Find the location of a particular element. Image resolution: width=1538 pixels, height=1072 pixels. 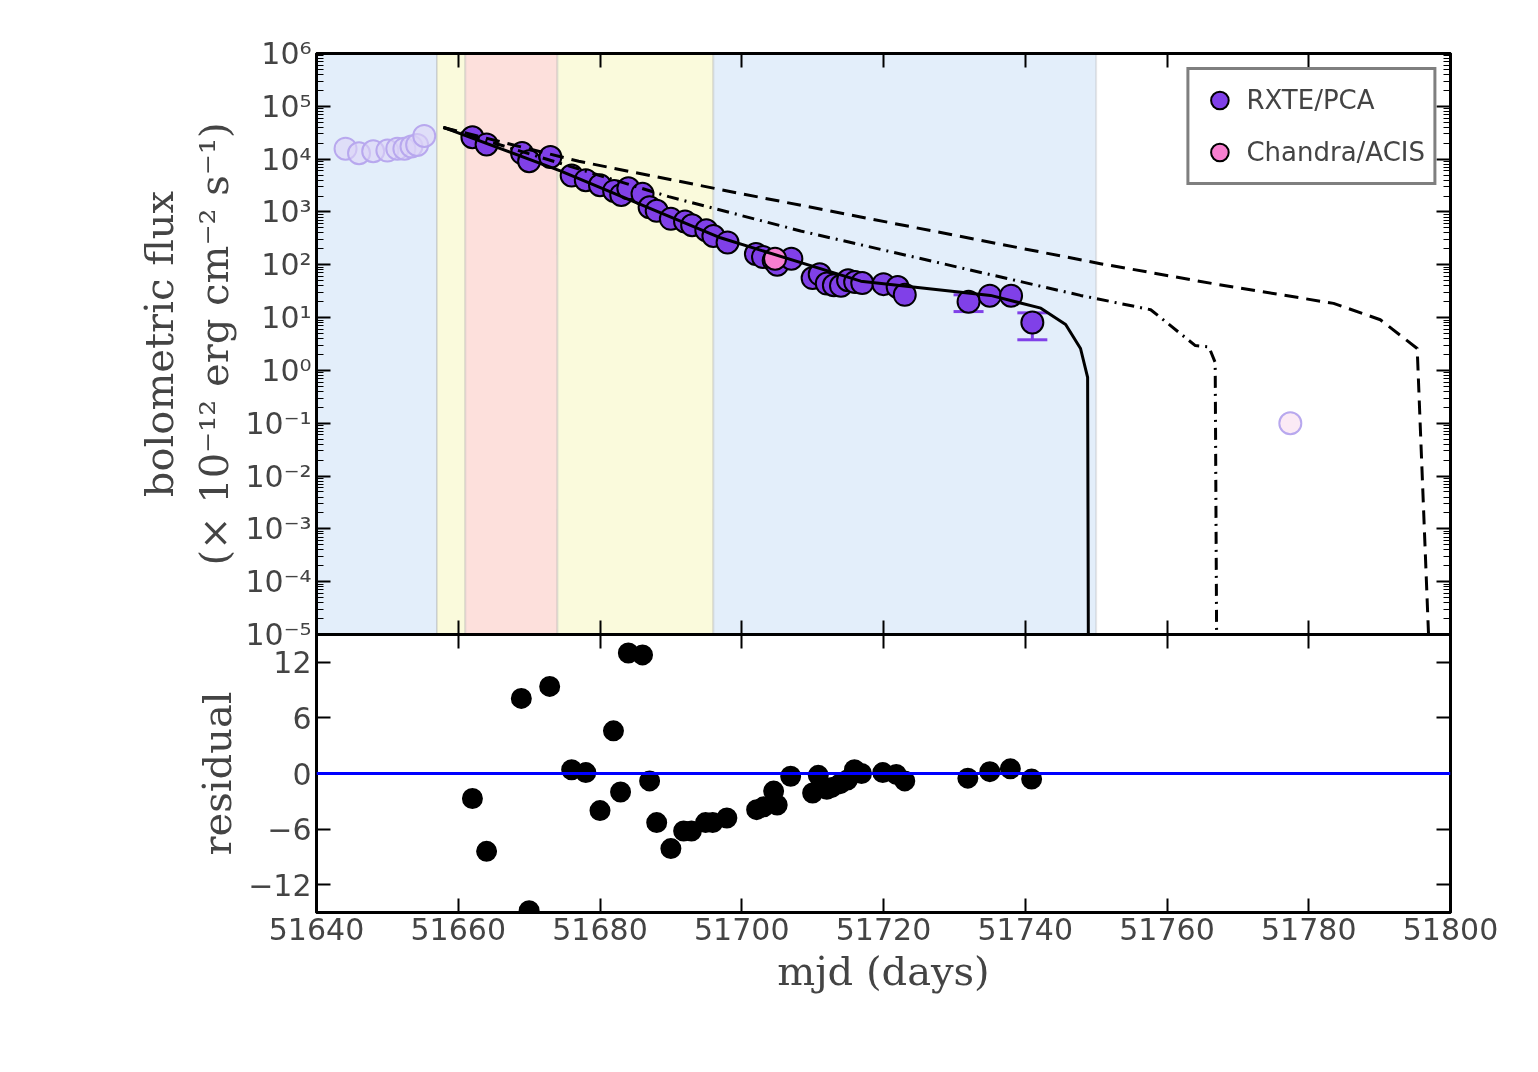

y-tick-label: 10⁻¹ is located at coordinates (278, 423).